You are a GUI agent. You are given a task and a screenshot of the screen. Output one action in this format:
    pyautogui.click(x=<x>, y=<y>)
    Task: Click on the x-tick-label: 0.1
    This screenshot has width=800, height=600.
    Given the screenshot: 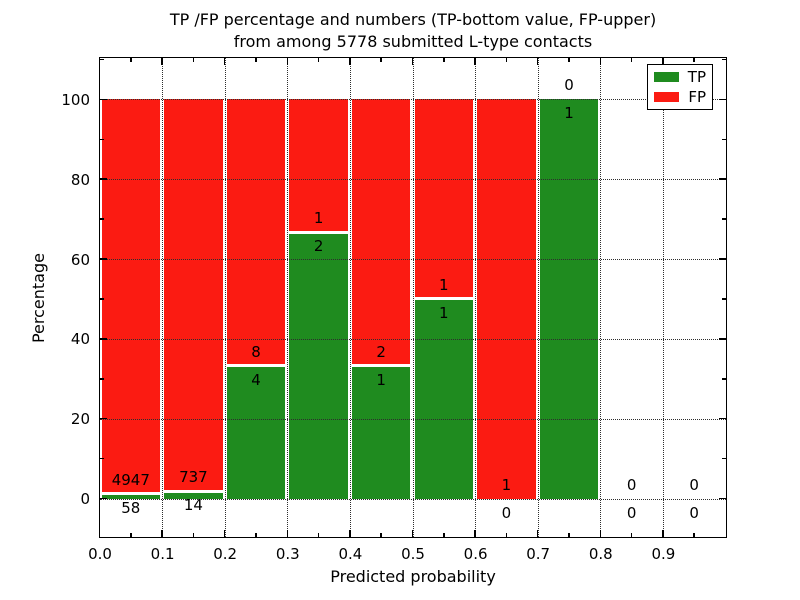 What is the action you would take?
    pyautogui.click(x=162, y=554)
    